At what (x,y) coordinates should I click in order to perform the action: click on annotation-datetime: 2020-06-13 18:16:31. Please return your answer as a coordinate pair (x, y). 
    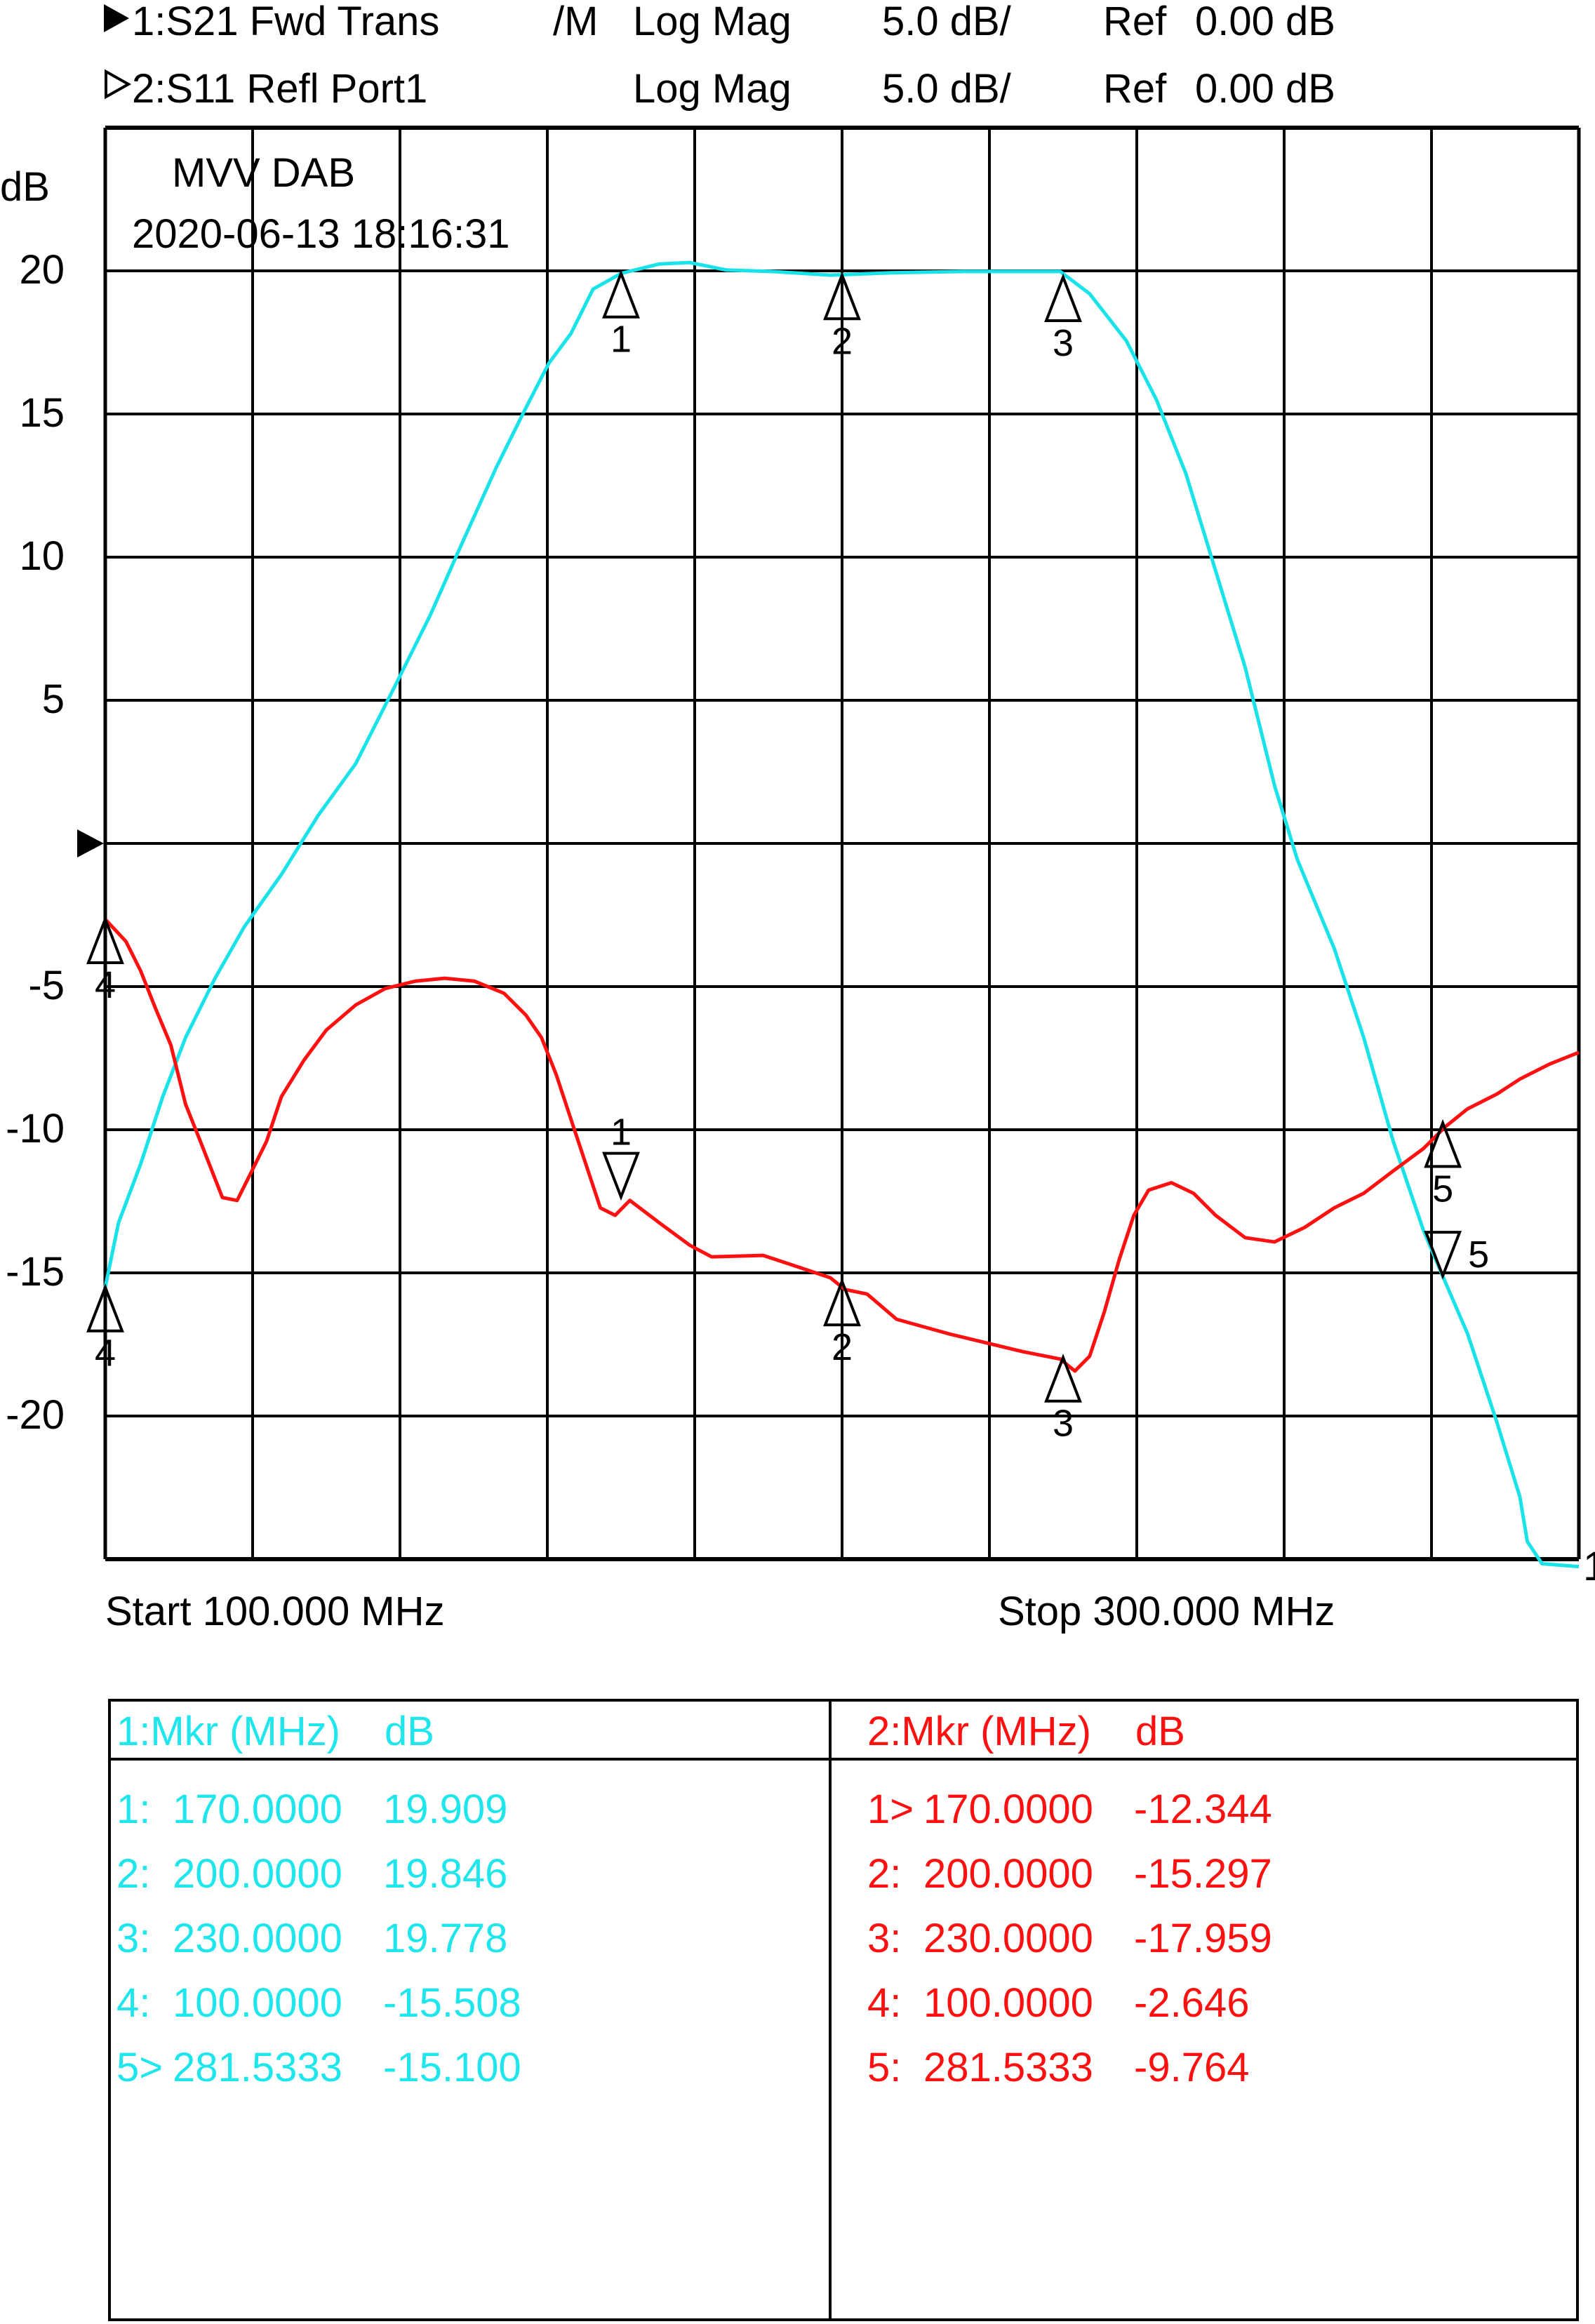
    Looking at the image, I should click on (321, 234).